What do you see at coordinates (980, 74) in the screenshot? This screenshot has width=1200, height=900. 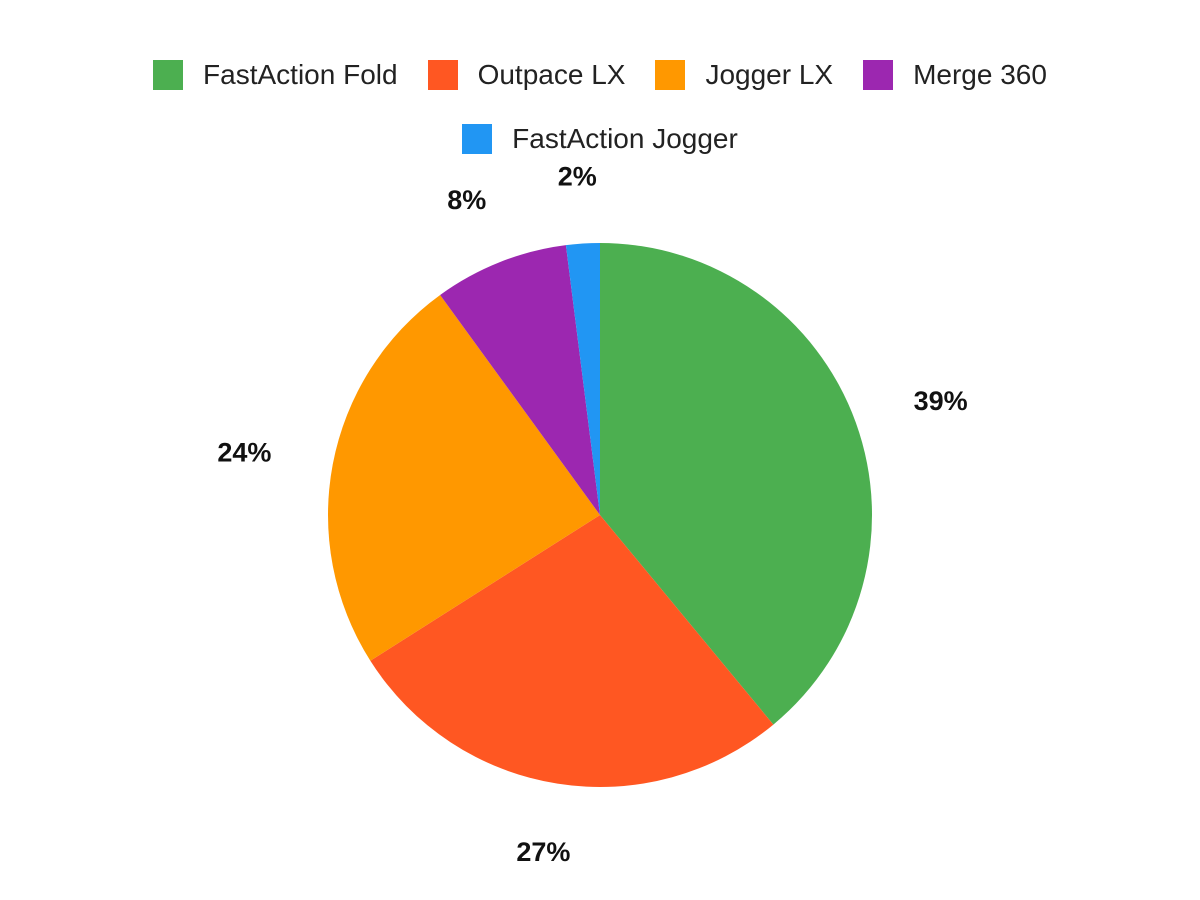 I see `legend-label: Merge 360` at bounding box center [980, 74].